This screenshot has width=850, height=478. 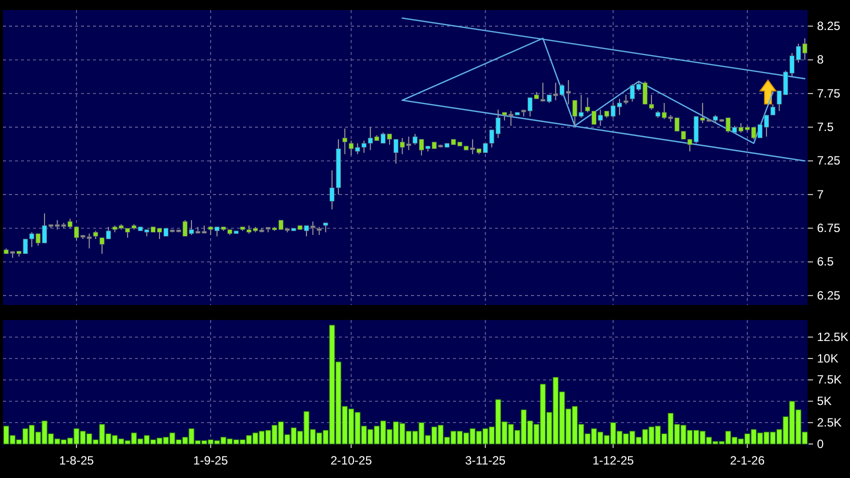 I want to click on y-tick-label: 7.25, so click(x=829, y=161).